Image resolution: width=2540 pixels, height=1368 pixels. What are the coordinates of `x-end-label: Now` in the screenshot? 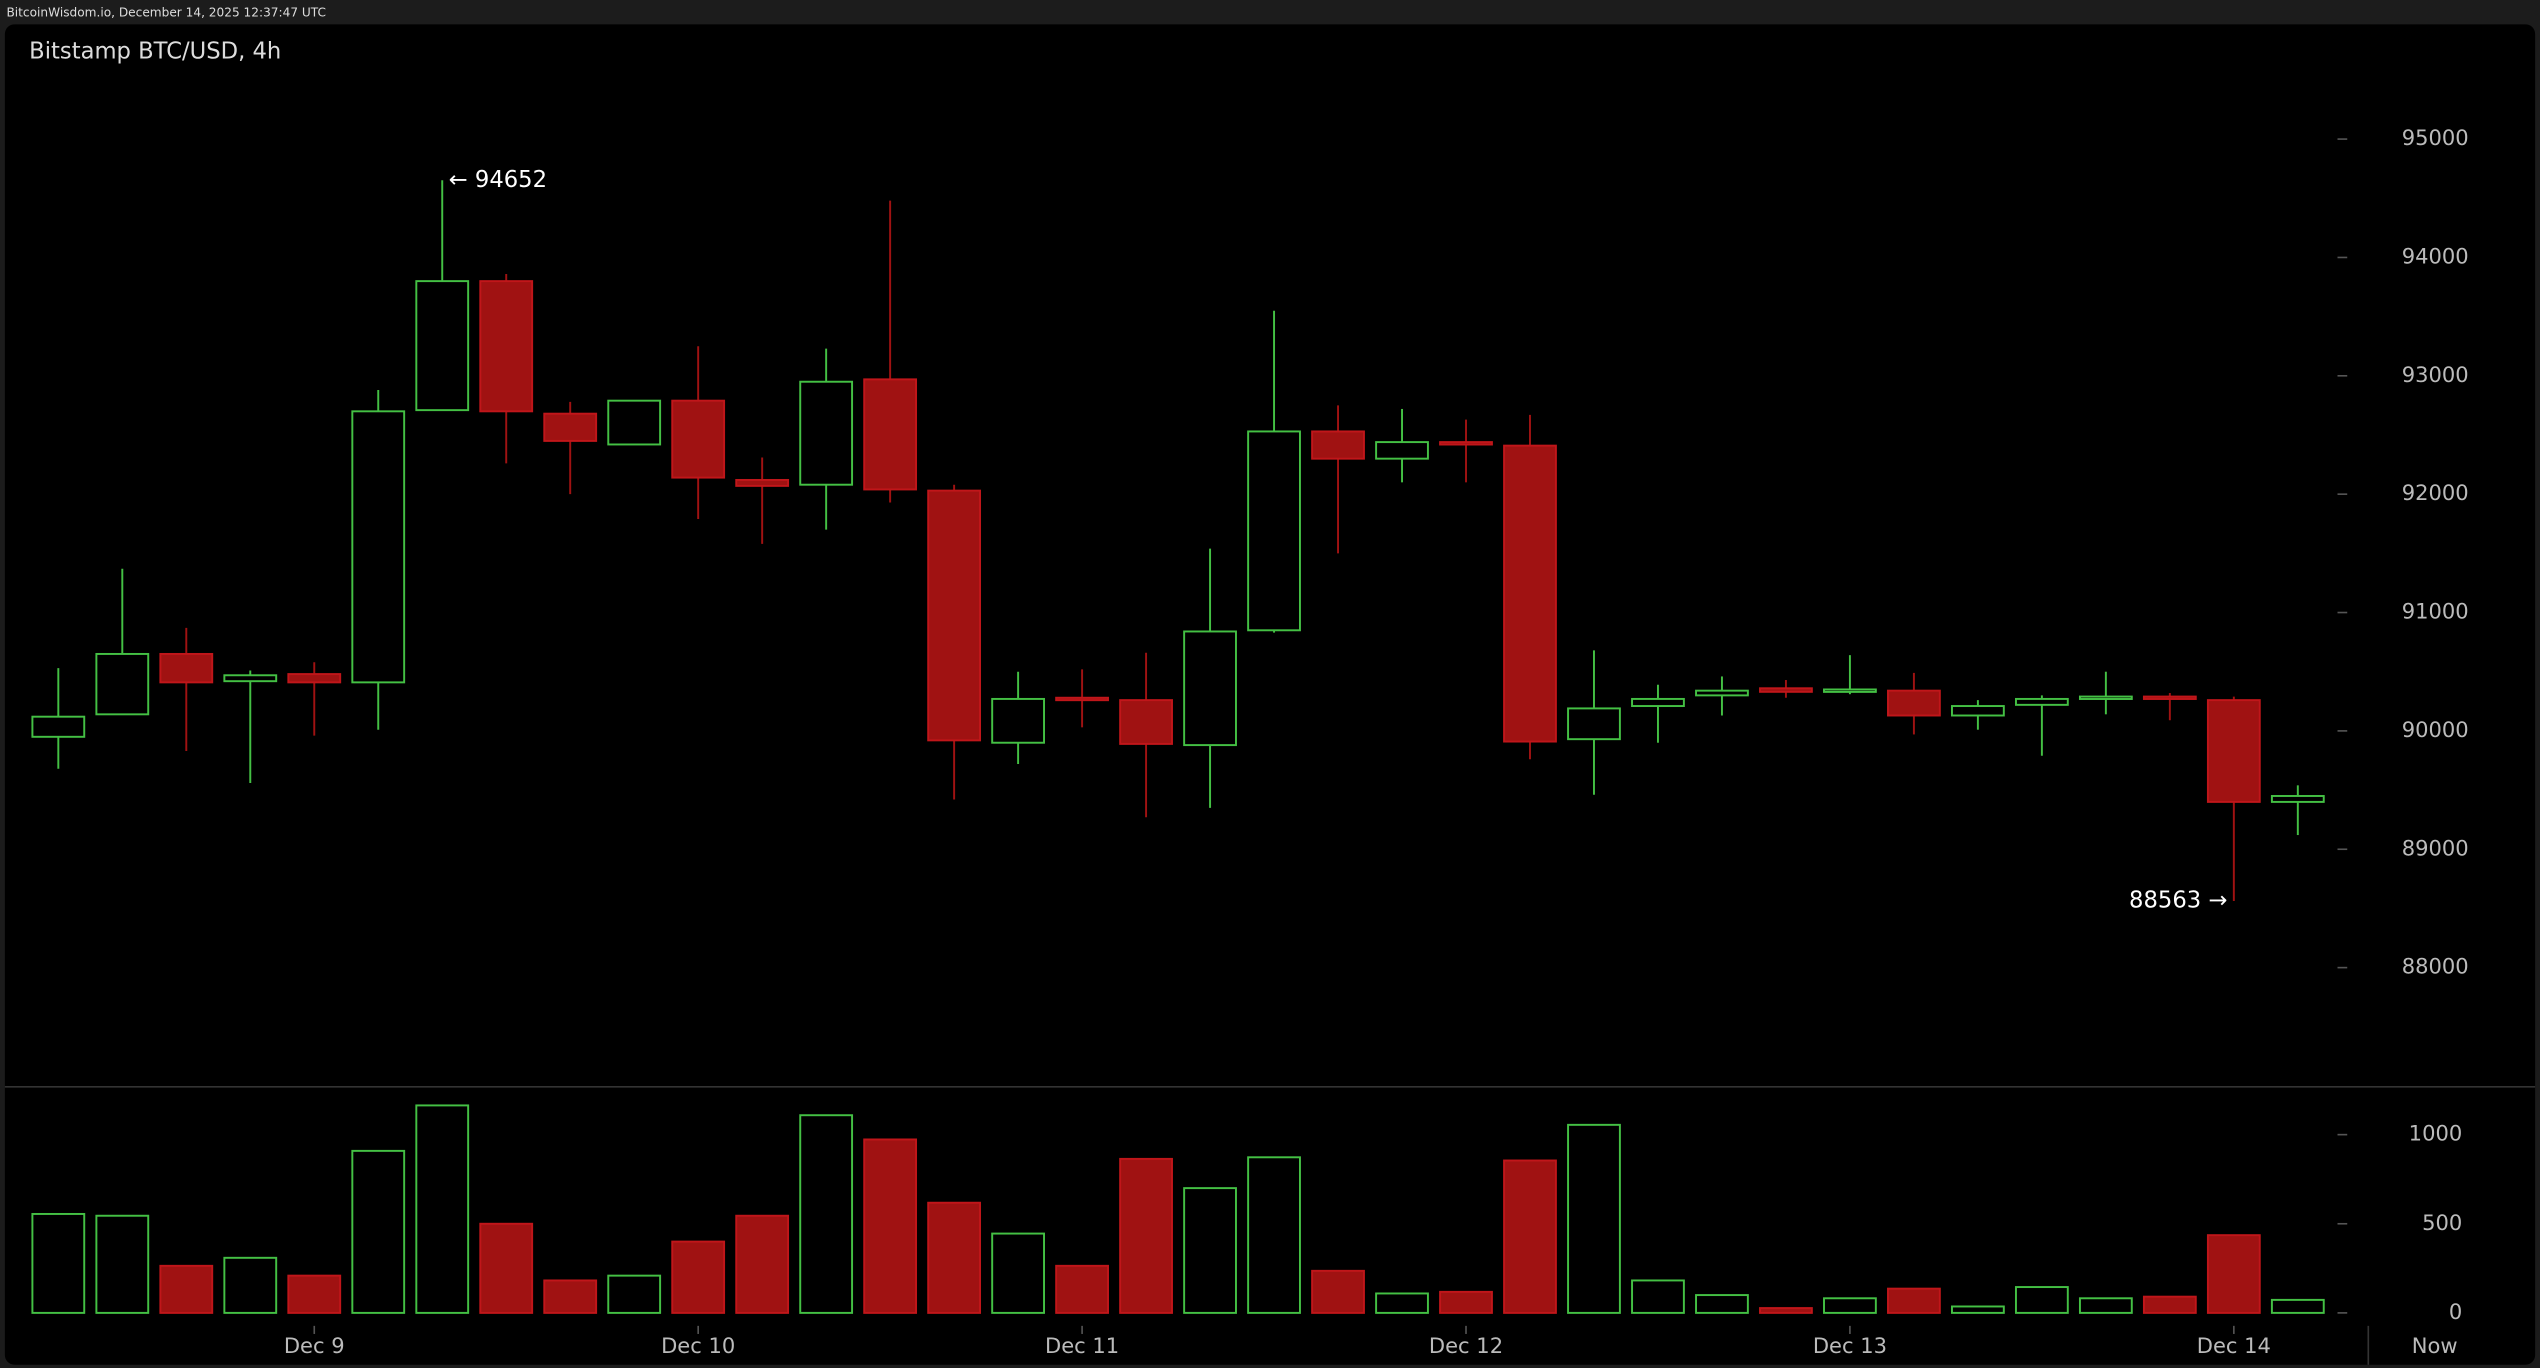 It's located at (2435, 1345).